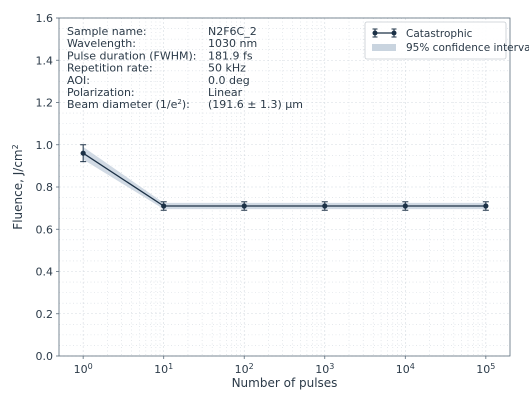  Describe the element at coordinates (45, 145) in the screenshot. I see `y-tick-label: 1.0` at that location.